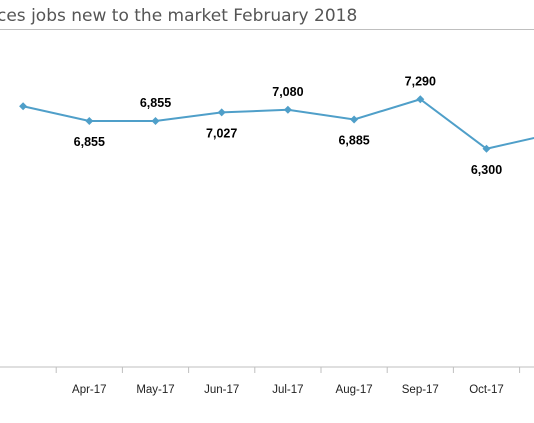 The width and height of the screenshot is (534, 423). I want to click on x-tick-label: May-17, so click(155, 390).